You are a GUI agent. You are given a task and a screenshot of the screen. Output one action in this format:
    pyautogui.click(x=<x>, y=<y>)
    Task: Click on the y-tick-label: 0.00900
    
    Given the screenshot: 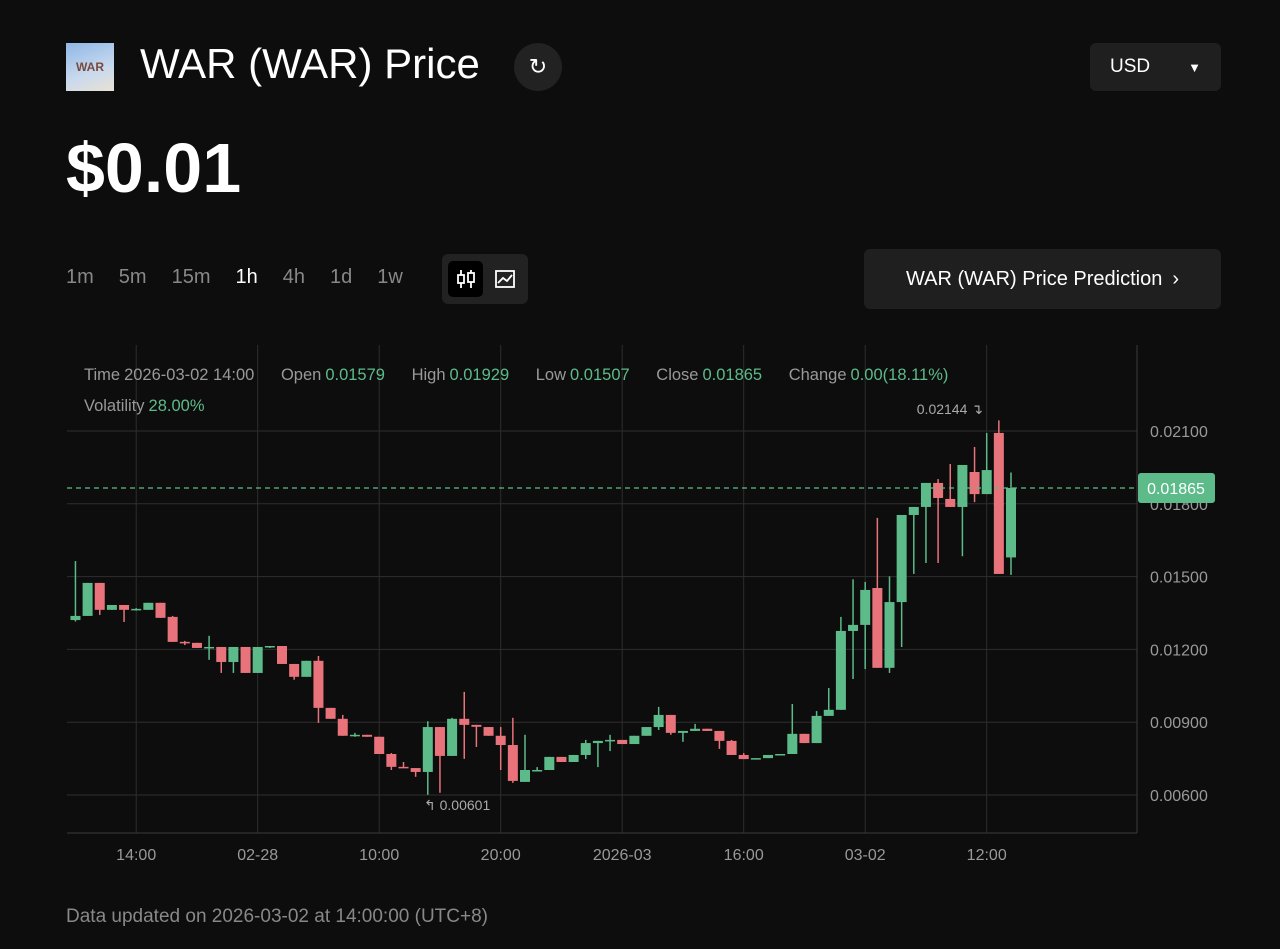 What is the action you would take?
    pyautogui.click(x=1179, y=723)
    